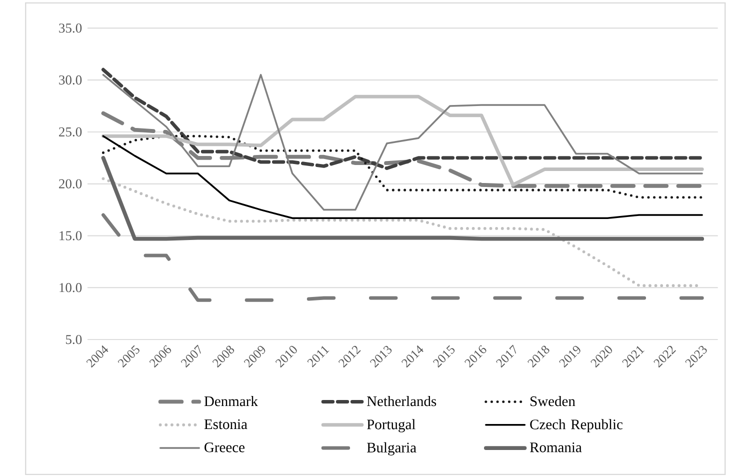  Describe the element at coordinates (70, 183) in the screenshot. I see `y-tick-label: 20.0` at that location.